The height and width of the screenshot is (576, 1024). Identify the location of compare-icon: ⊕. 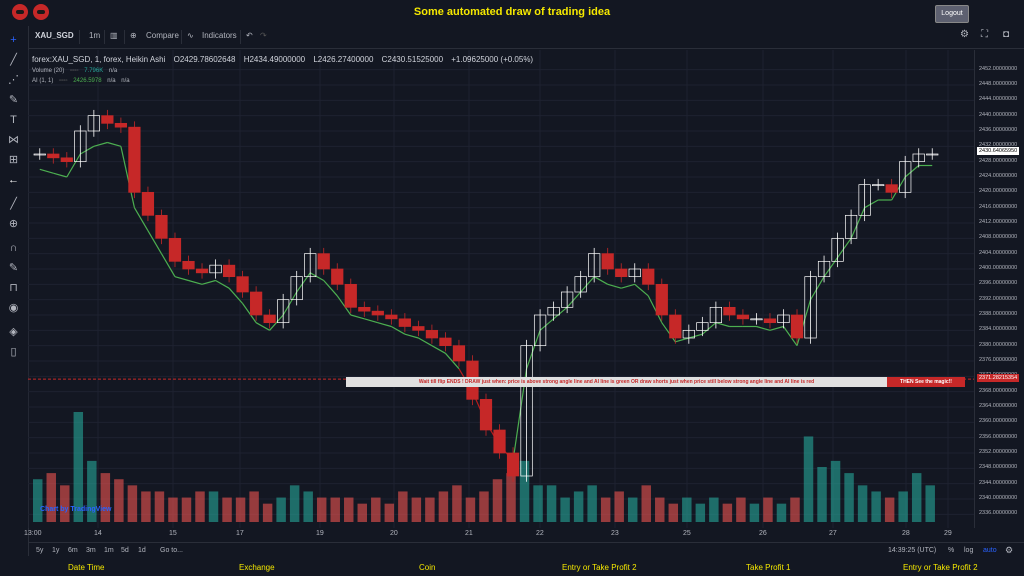
(133, 35).